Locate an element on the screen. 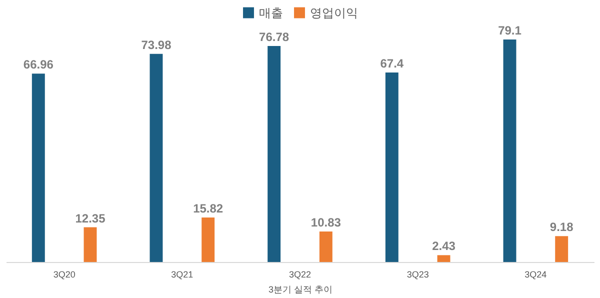 The height and width of the screenshot is (298, 600). data-label: 73.98 is located at coordinates (156, 45).